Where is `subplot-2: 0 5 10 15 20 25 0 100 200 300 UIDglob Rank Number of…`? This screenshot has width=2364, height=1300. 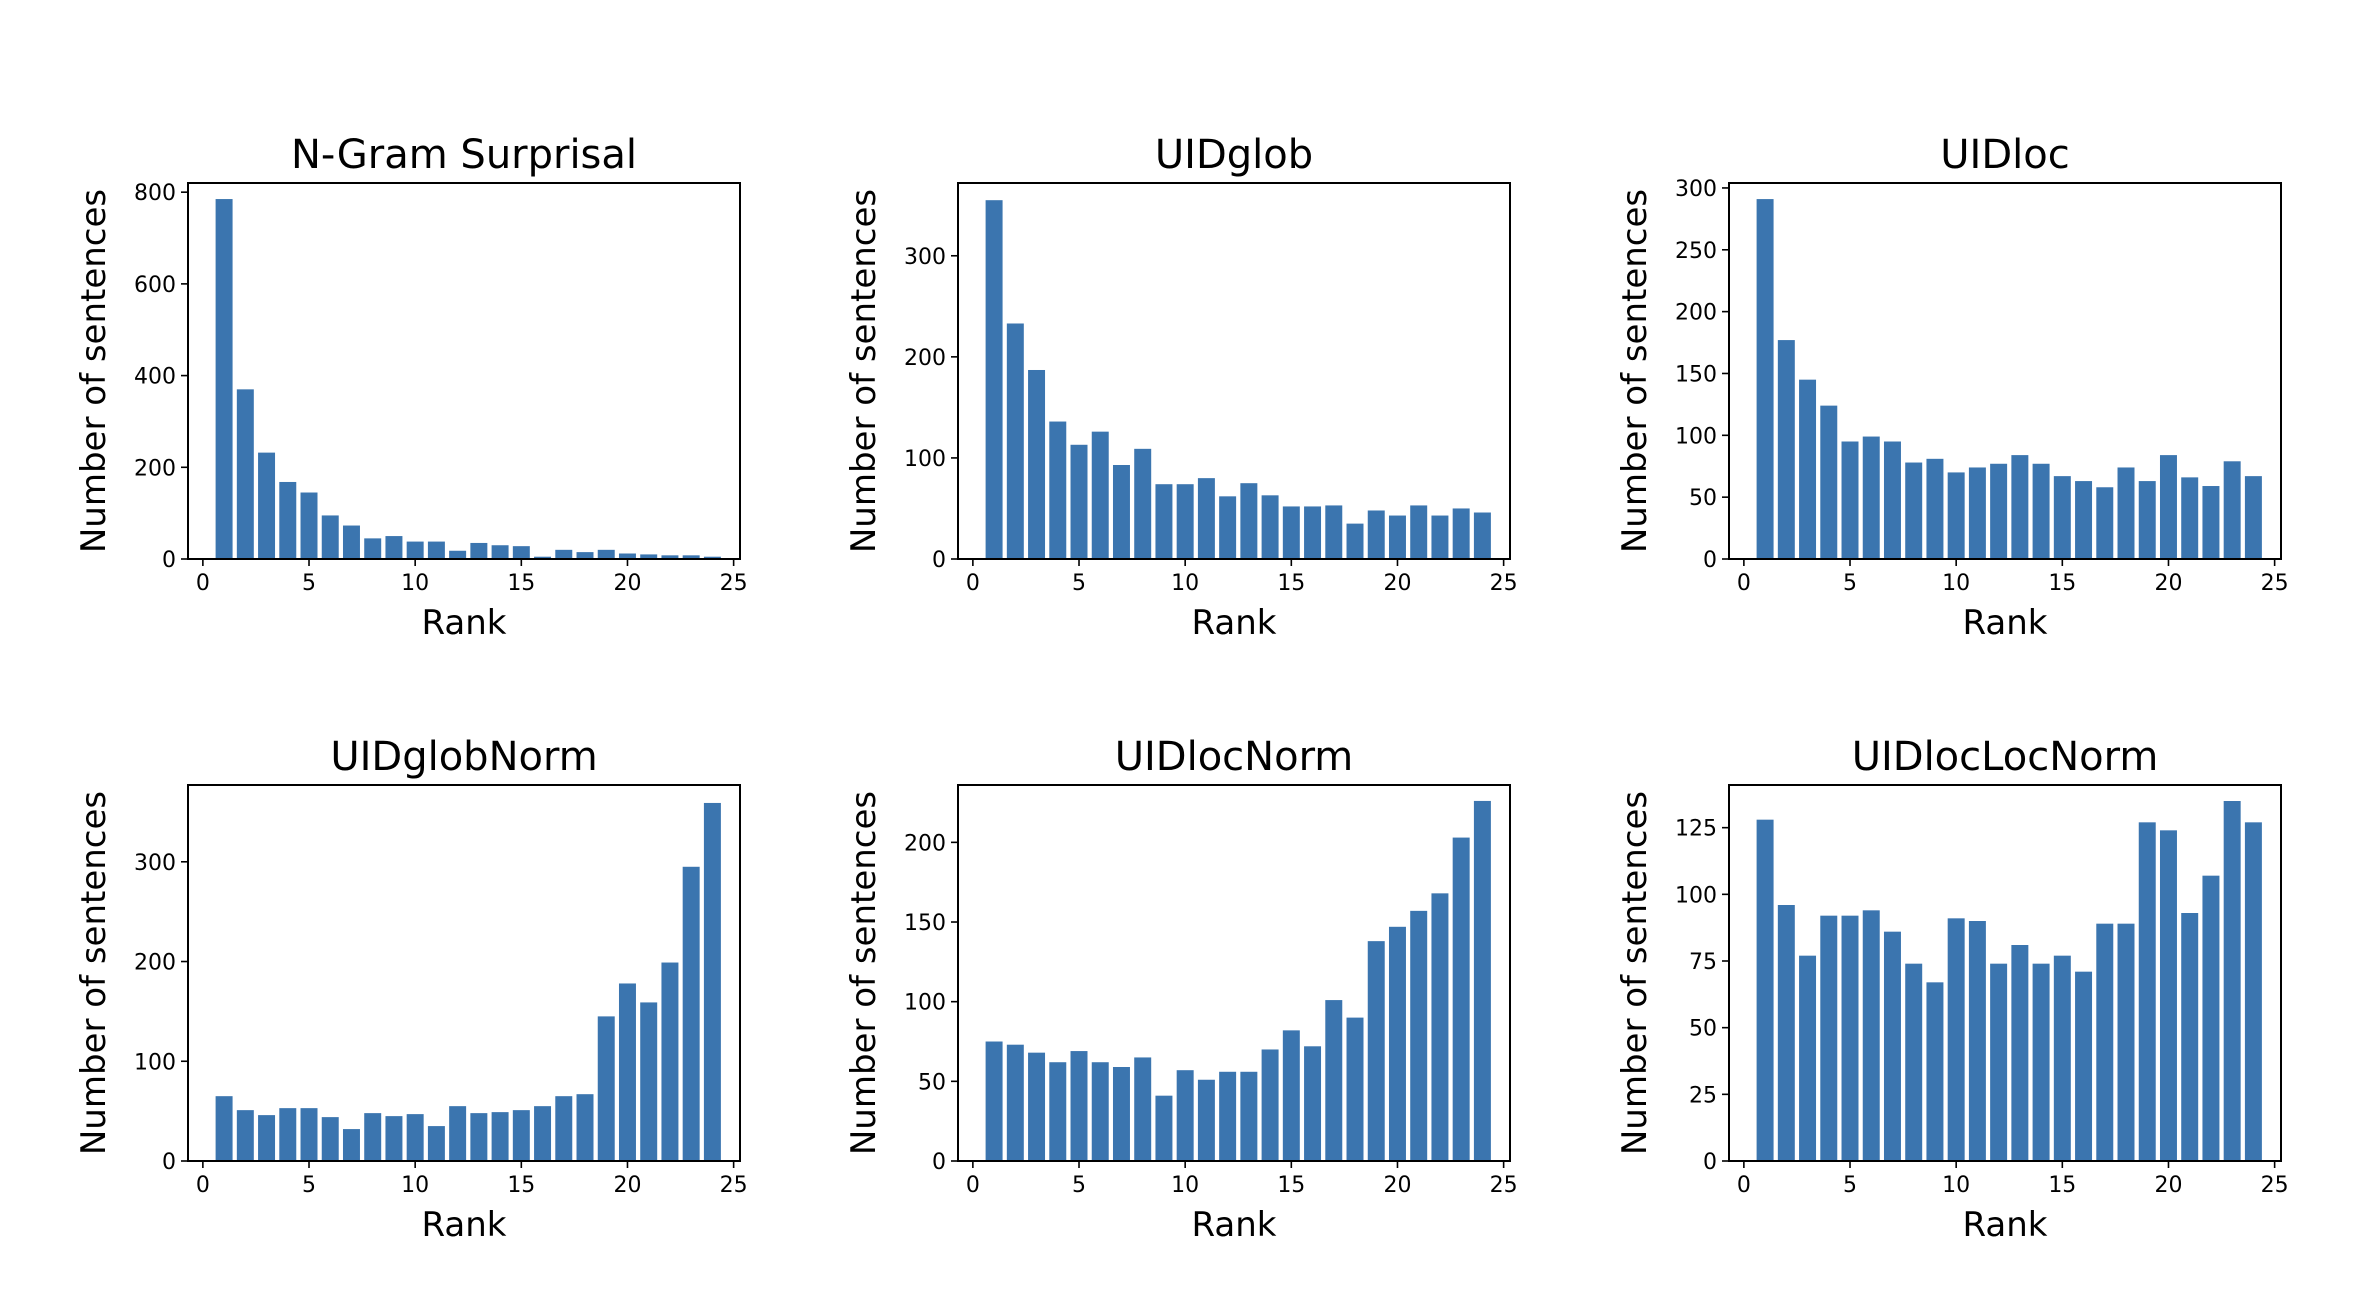
subplot-2: 0 5 10 15 20 25 0 100 200 300 UIDglob Rank Number of… is located at coordinates (1181, 387).